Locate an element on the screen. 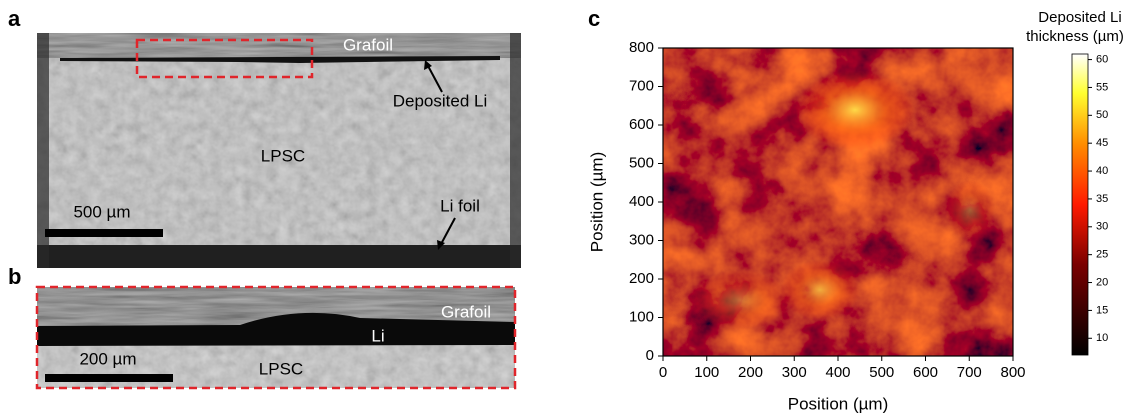  x-tick-label: 800 is located at coordinates (1012, 372).